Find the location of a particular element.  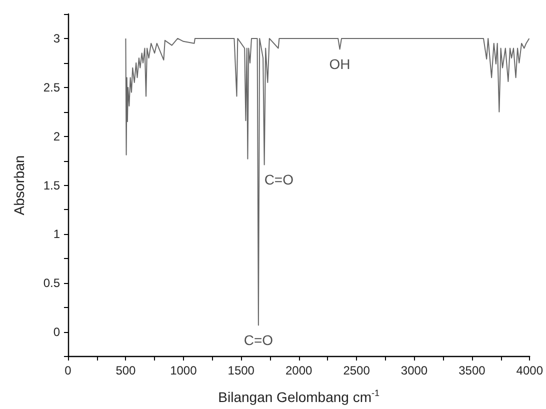

y-tick-label: 0.5 is located at coordinates (51, 283).